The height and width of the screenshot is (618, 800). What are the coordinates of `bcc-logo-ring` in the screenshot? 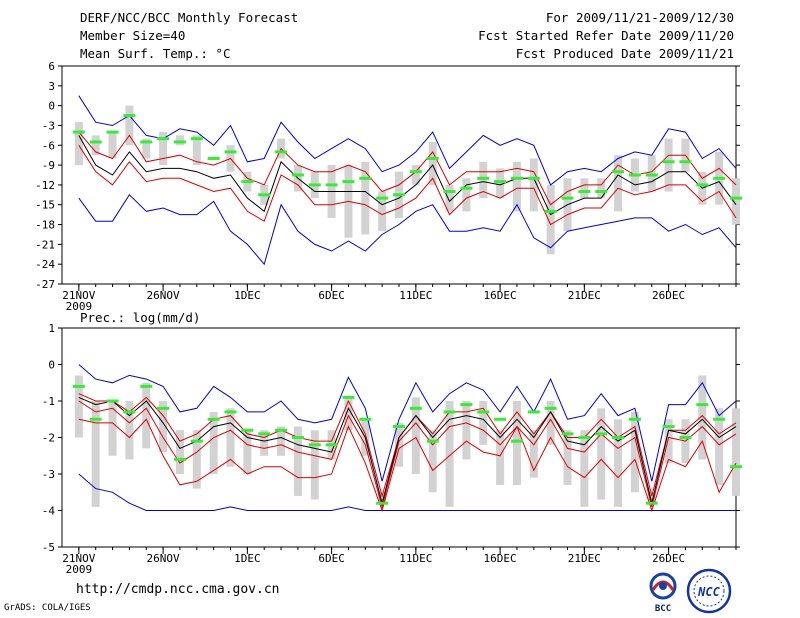 It's located at (663, 586).